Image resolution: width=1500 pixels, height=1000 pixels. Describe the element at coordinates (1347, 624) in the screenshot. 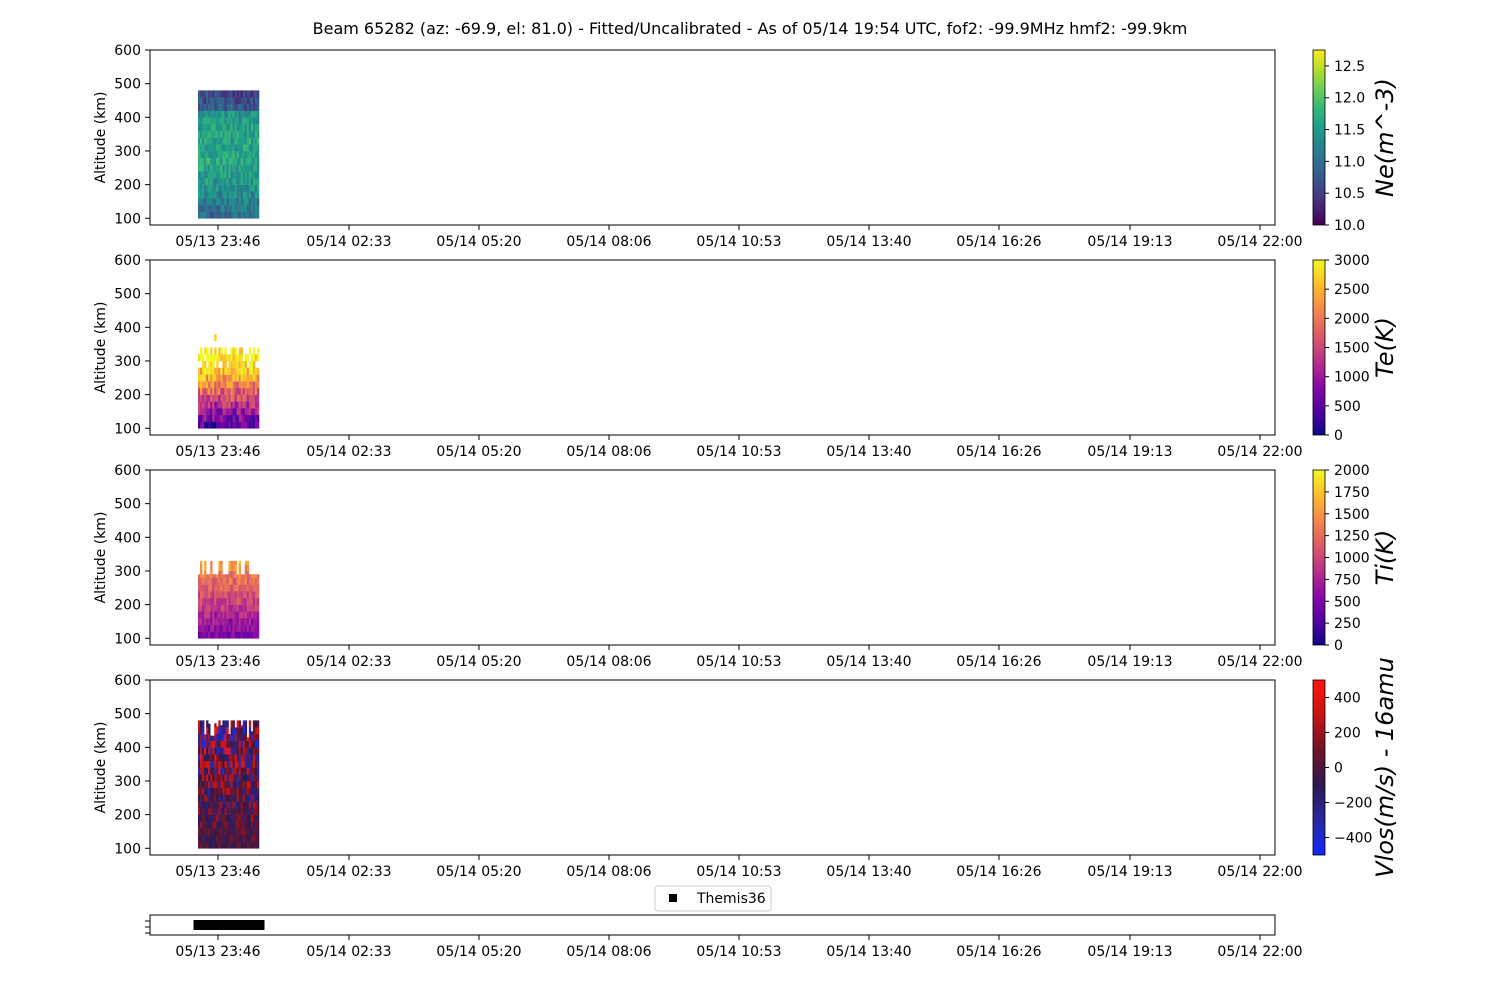

I see `colorbar-tick-label: 250` at that location.